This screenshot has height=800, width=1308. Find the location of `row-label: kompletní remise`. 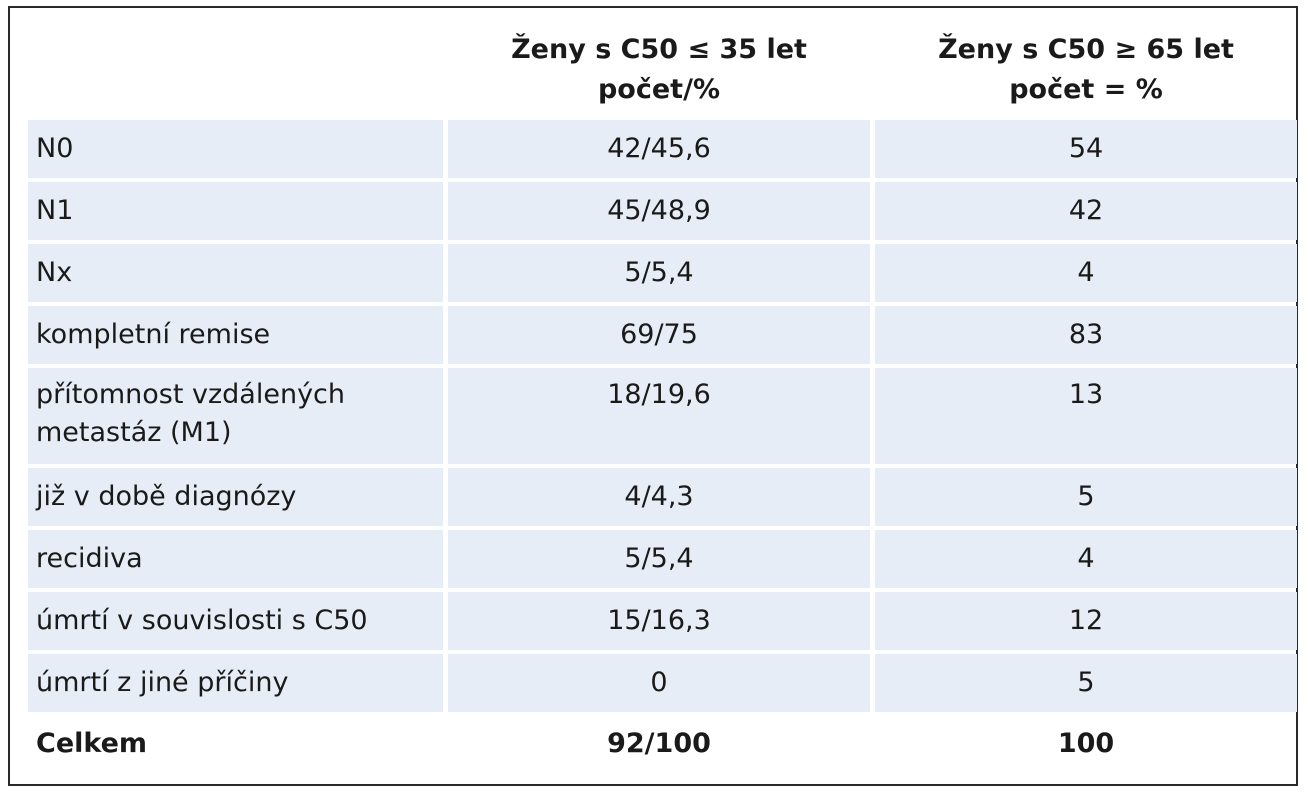

row-label: kompletní remise is located at coordinates (235, 335).